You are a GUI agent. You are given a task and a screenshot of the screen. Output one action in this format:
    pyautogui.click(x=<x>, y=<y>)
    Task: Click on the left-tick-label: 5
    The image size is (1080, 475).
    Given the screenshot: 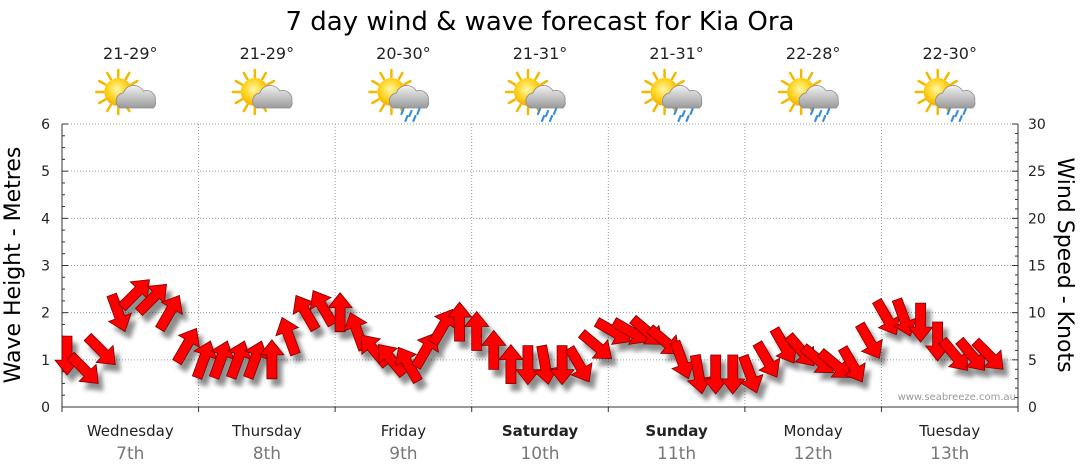 What is the action you would take?
    pyautogui.click(x=45, y=172)
    